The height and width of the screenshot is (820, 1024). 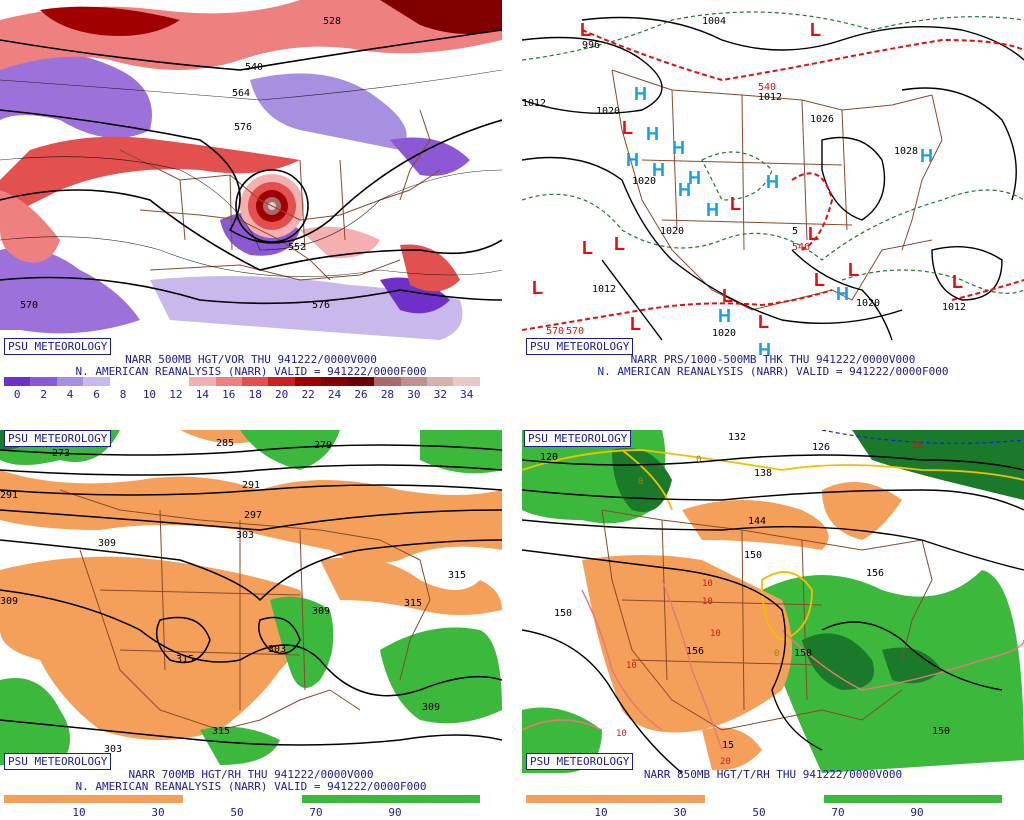 What do you see at coordinates (695, 651) in the screenshot?
I see `contour-label: 156` at bounding box center [695, 651].